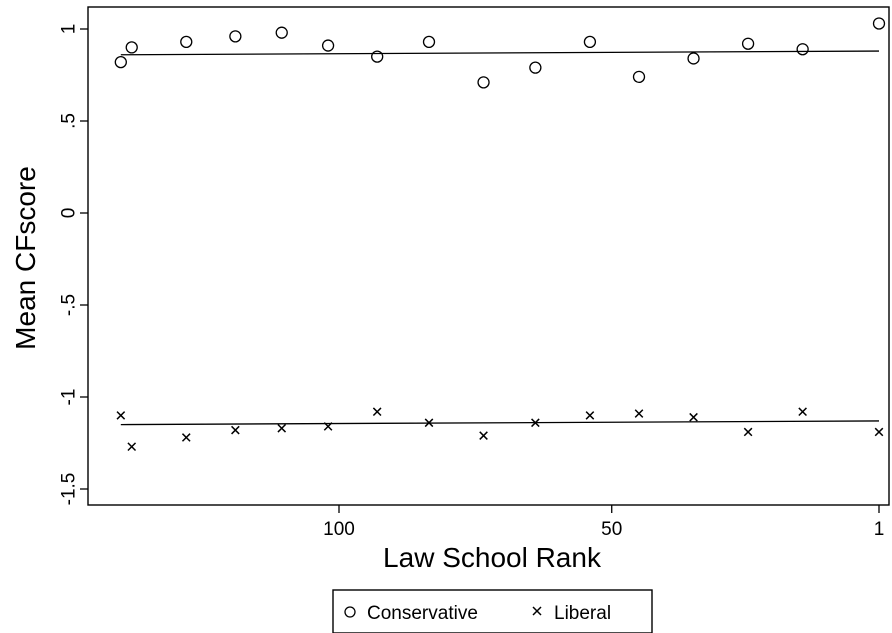  What do you see at coordinates (73, 265) in the screenshot?
I see `y-axis: 1 .5 0 -.5 -1 -1.5` at bounding box center [73, 265].